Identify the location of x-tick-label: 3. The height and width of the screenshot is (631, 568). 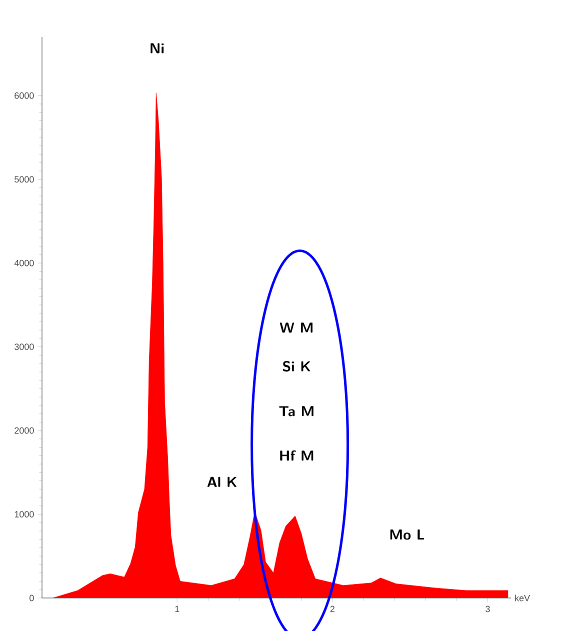
(488, 609).